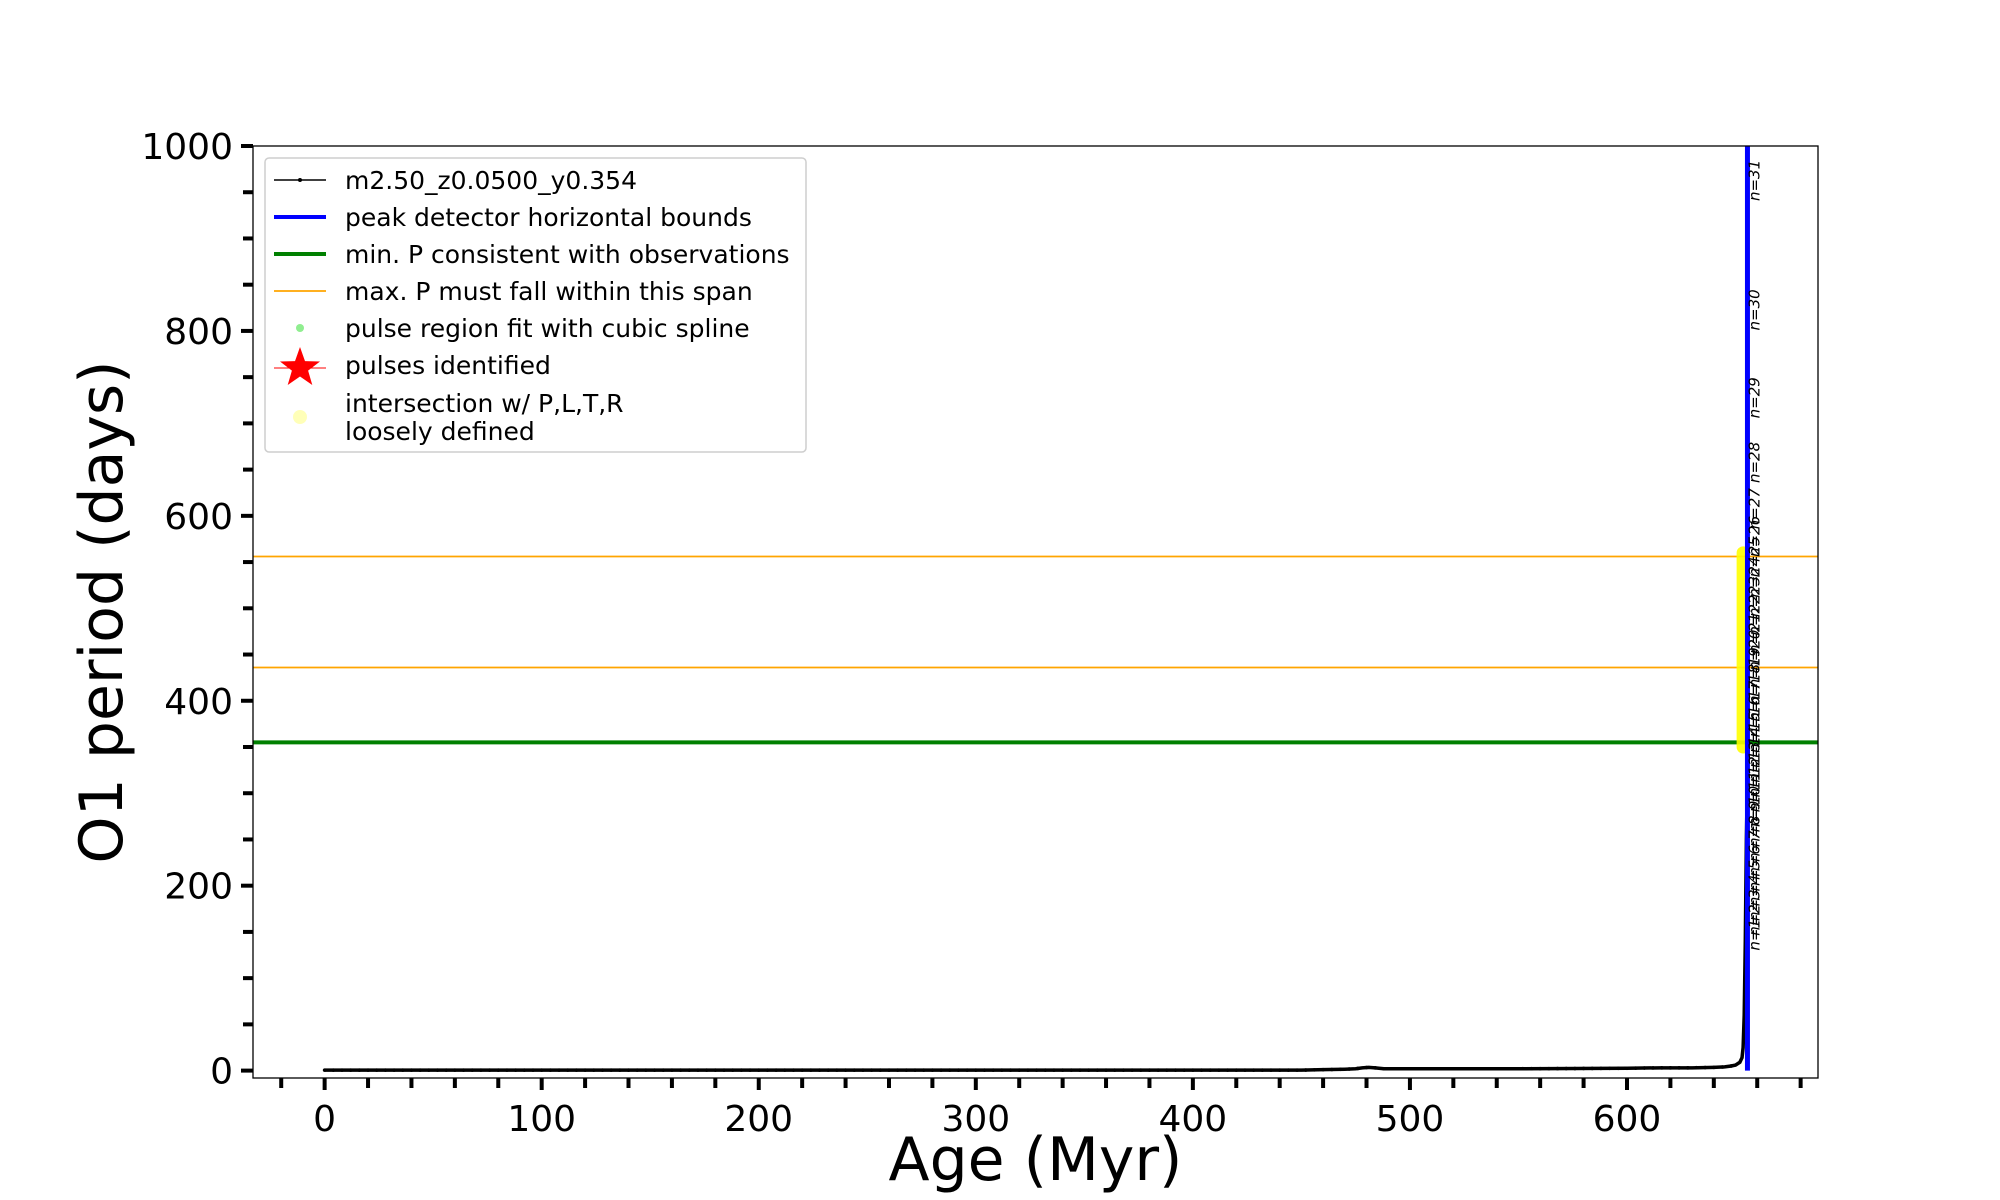  What do you see at coordinates (1754, 776) in the screenshot?
I see `pulse-label: n=12` at bounding box center [1754, 776].